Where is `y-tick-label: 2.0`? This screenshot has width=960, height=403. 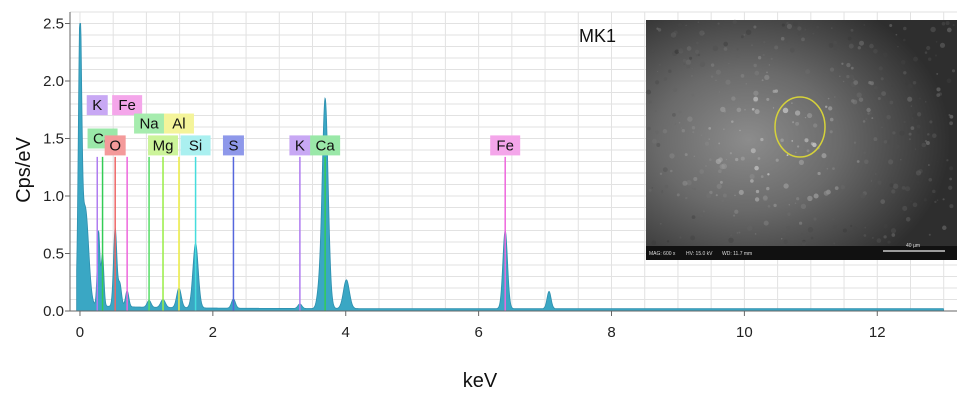
y-tick-label: 2.0 is located at coordinates (53, 81).